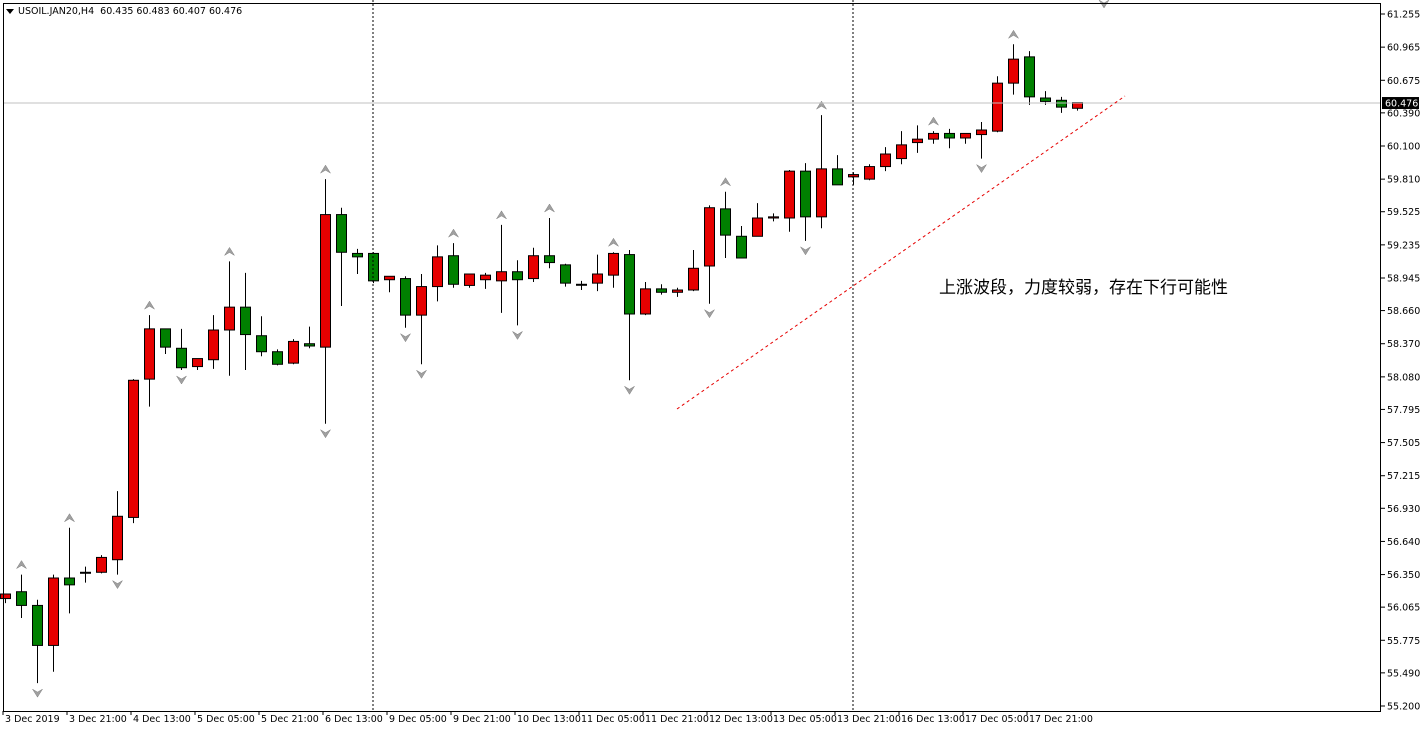 Image resolution: width=1424 pixels, height=732 pixels. I want to click on price-label-text: 60.476, so click(1401, 104).